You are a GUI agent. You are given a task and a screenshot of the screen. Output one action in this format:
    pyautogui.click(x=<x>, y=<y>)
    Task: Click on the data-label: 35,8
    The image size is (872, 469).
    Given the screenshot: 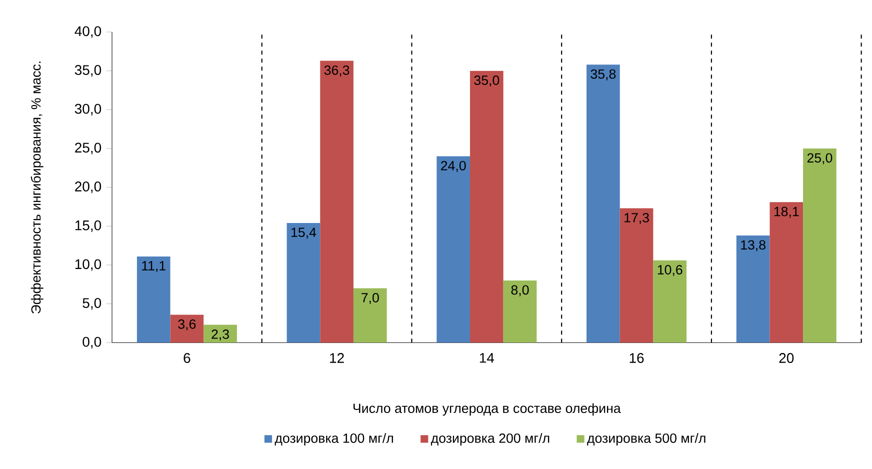 What is the action you would take?
    pyautogui.click(x=603, y=74)
    